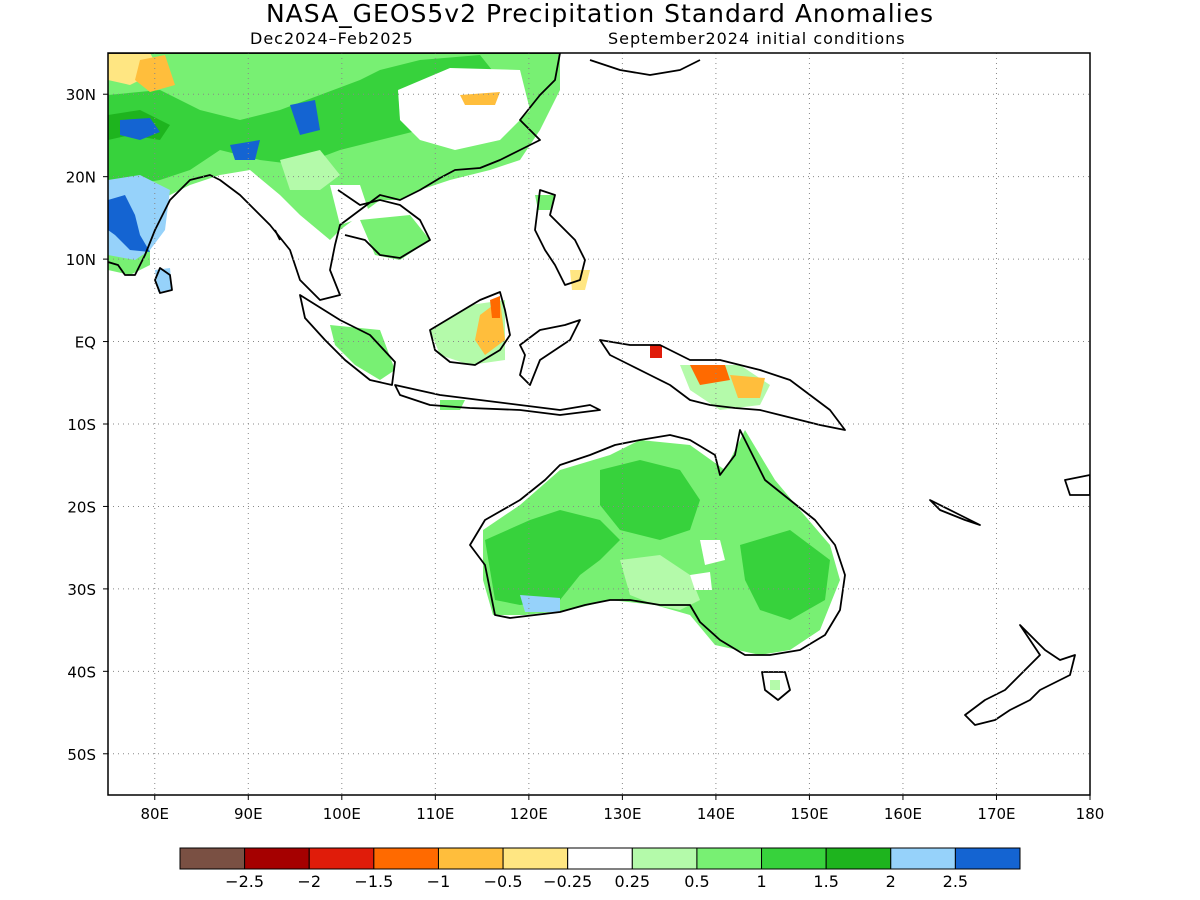 This screenshot has width=1200, height=900. Describe the element at coordinates (696, 881) in the screenshot. I see `colorbar-label: 0.5` at that location.